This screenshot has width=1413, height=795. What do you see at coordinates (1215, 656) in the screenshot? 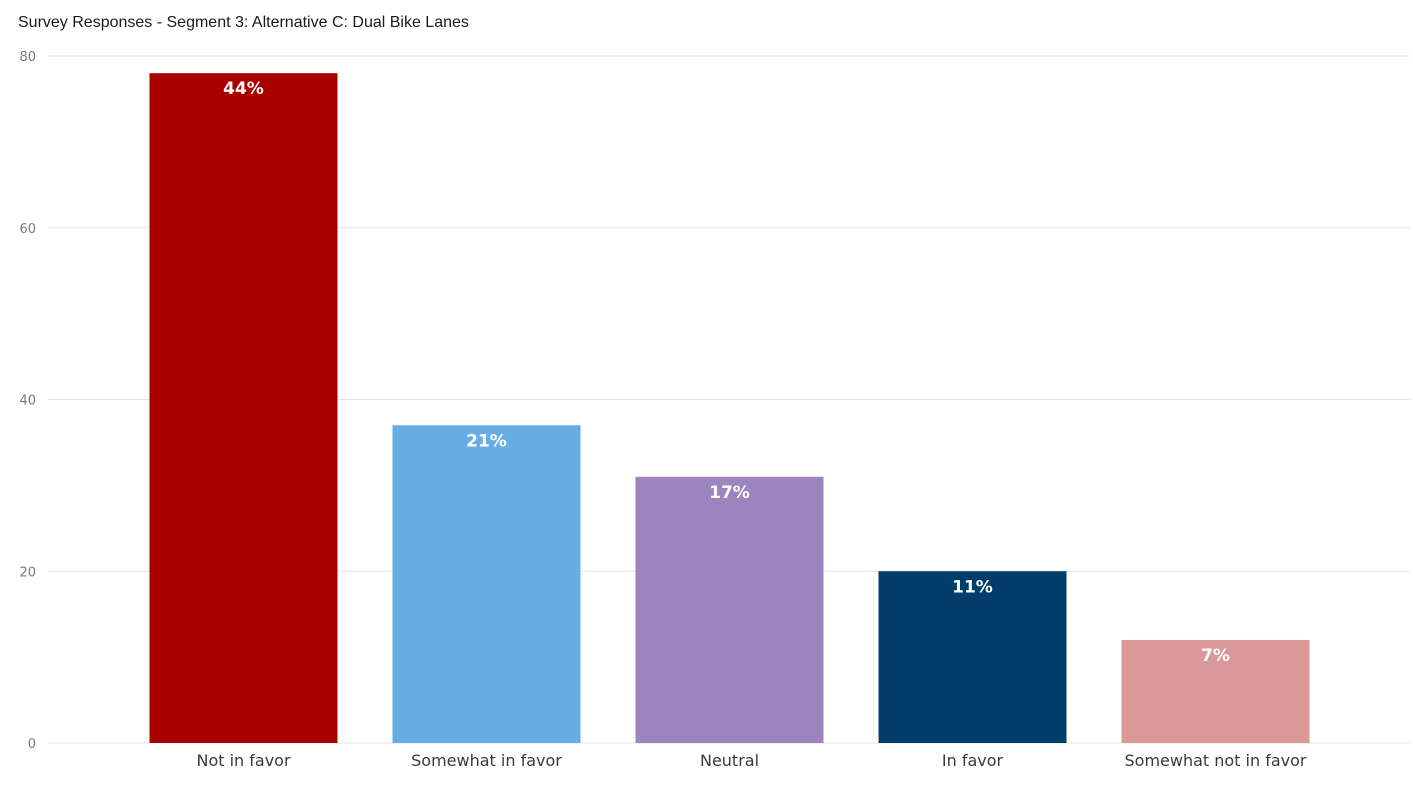
I see `bar-data-label: 7%` at bounding box center [1215, 656].